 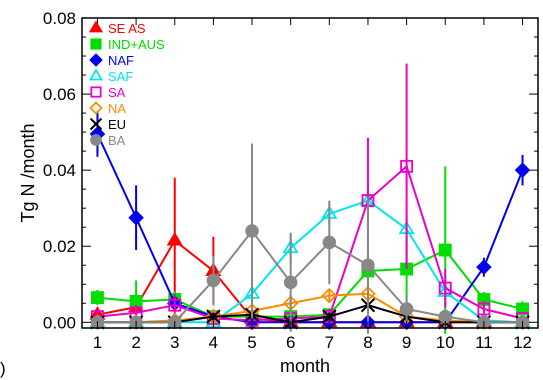 I want to click on x-tick-label: 8, so click(x=367, y=342).